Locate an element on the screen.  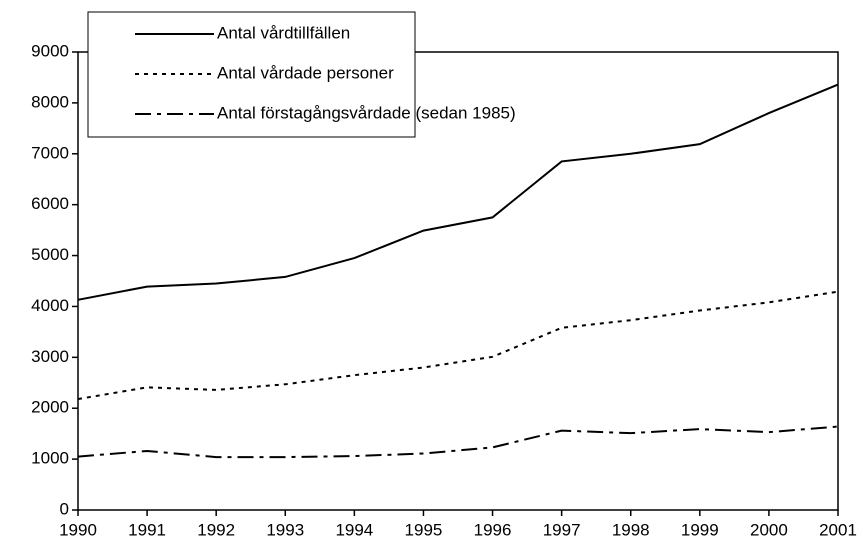
y-tick-label: 3000 is located at coordinates (50, 356).